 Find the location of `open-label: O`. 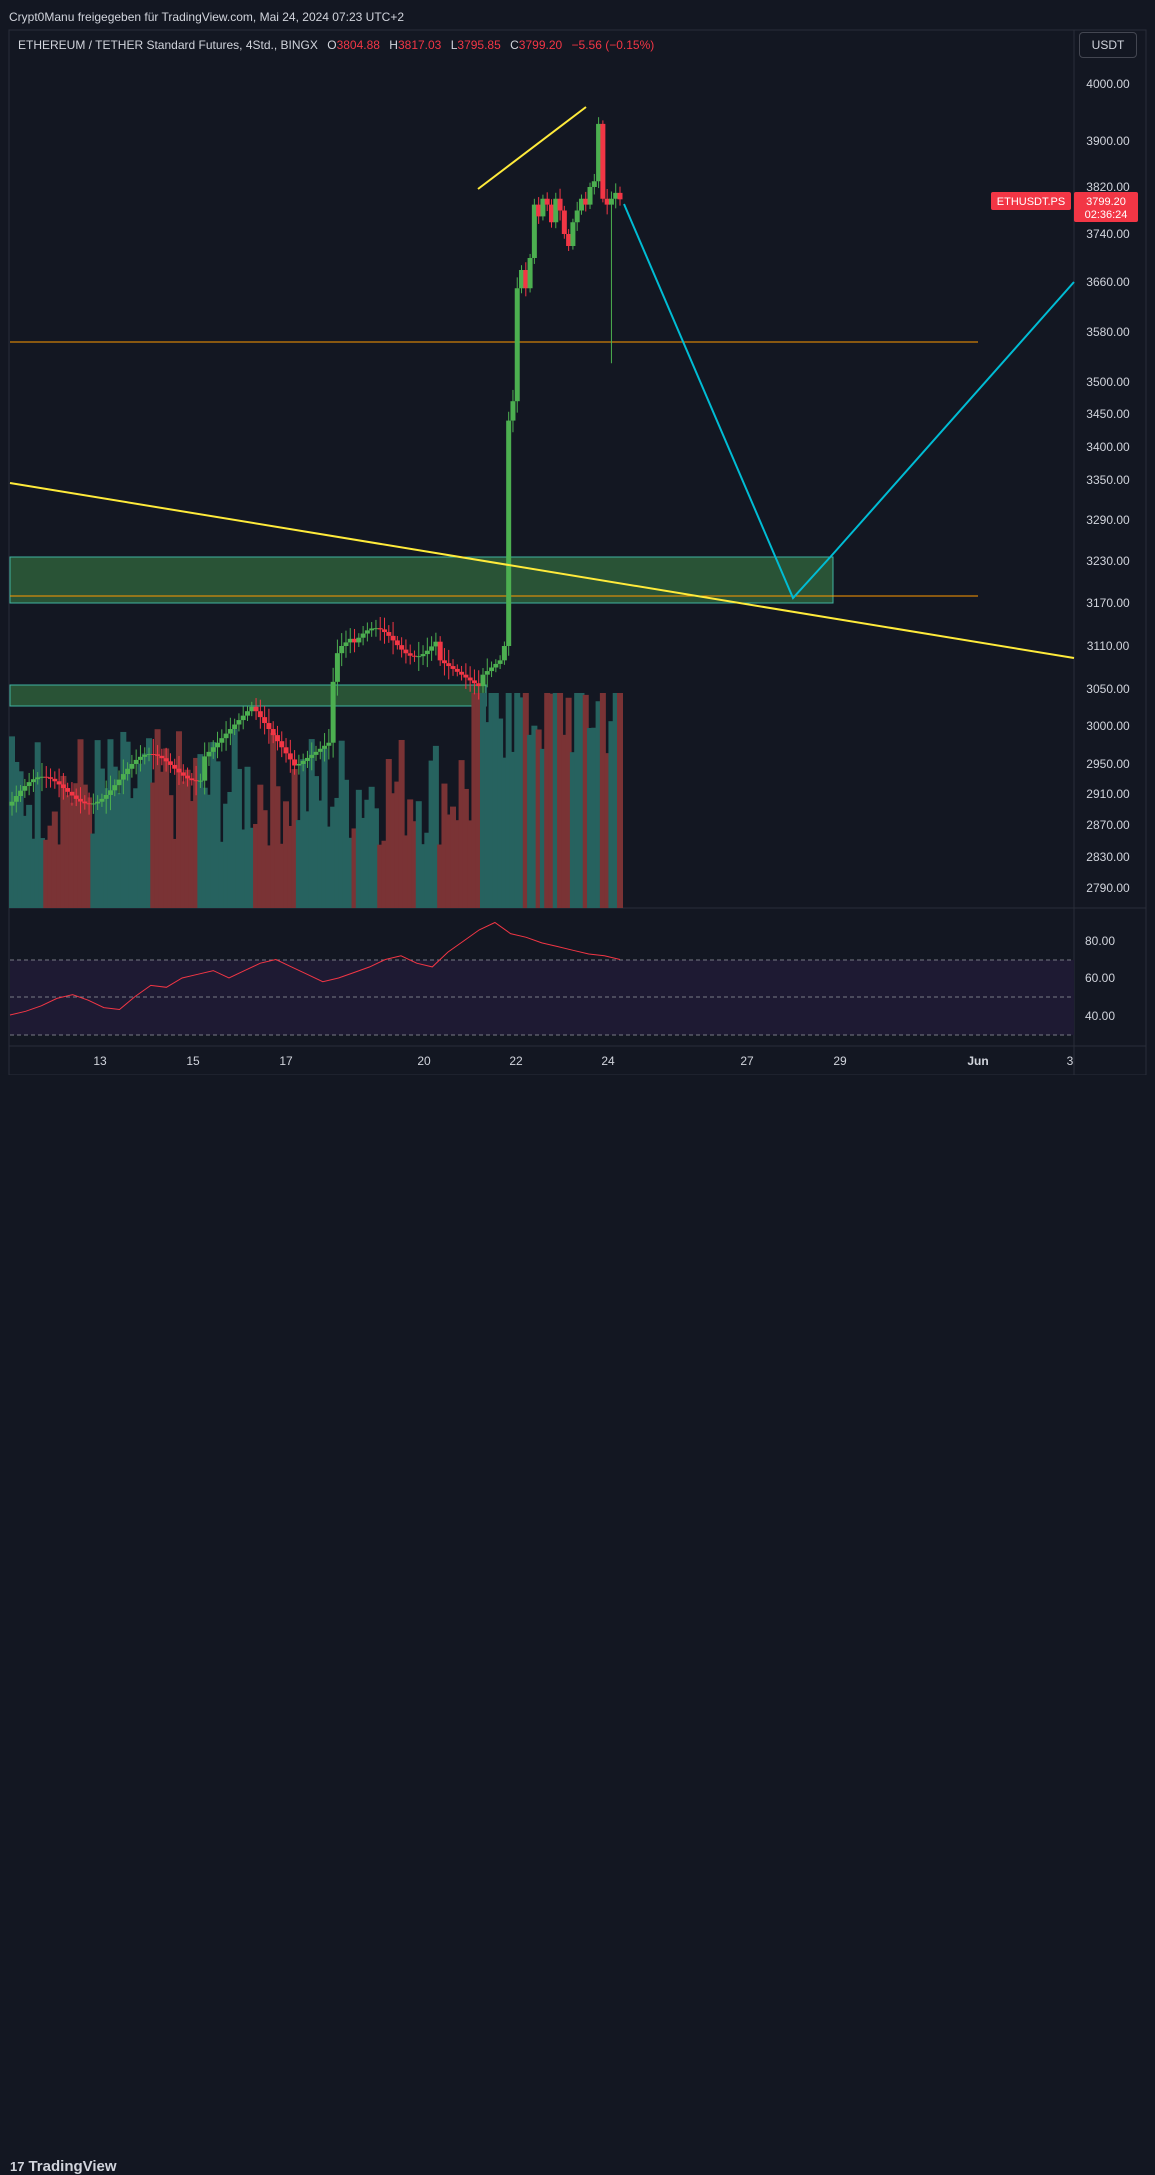

open-label: O is located at coordinates (332, 45).